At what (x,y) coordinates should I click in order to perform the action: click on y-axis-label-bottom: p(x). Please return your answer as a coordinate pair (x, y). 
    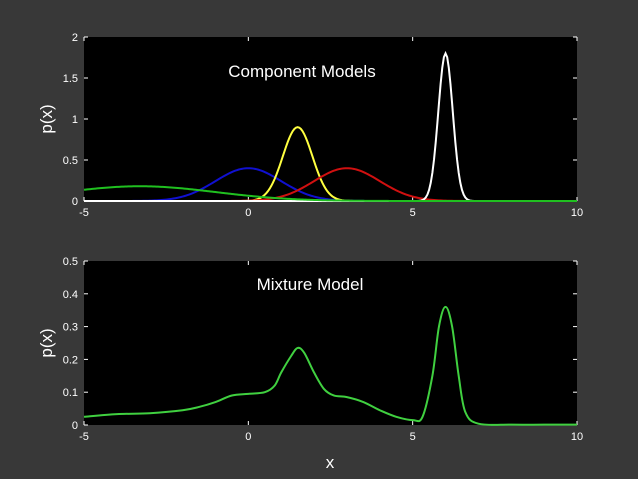
    Looking at the image, I should click on (46, 342).